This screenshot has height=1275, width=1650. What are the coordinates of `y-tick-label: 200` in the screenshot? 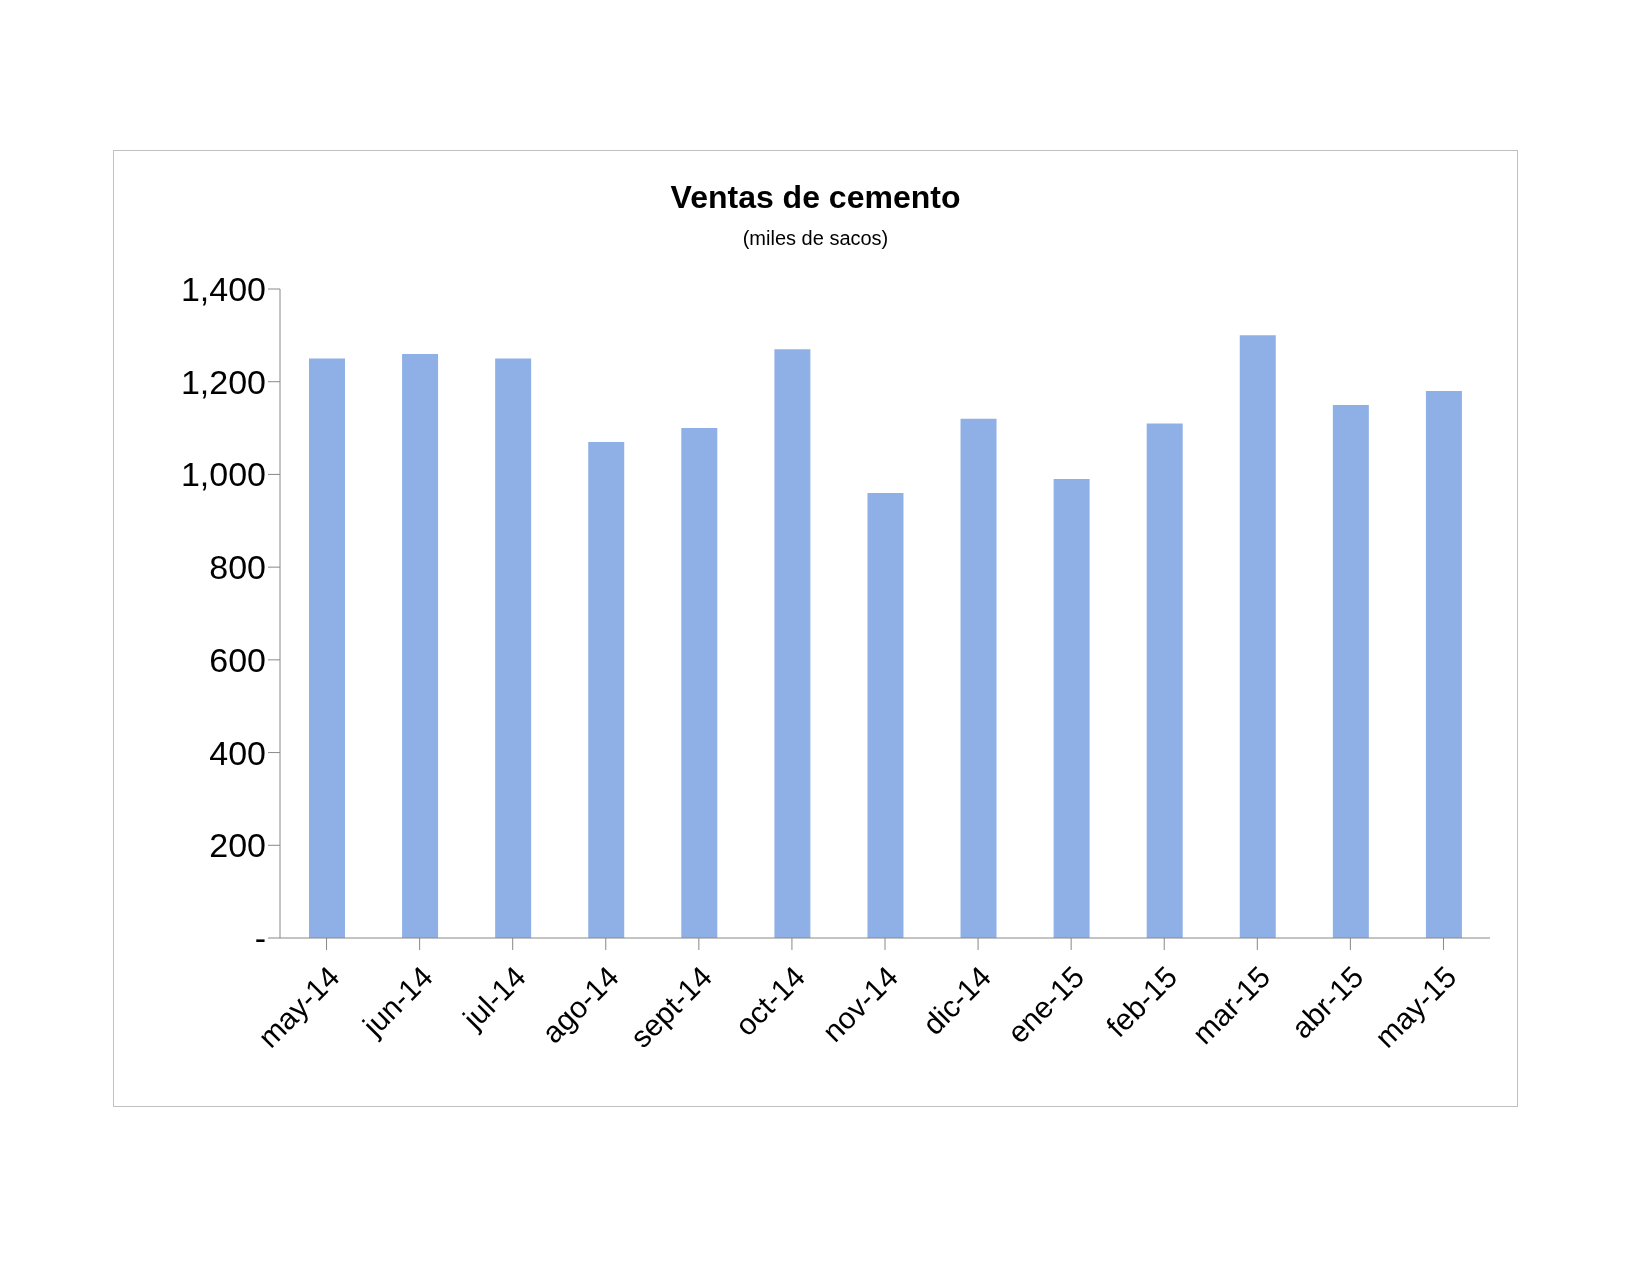 It's located at (237, 845).